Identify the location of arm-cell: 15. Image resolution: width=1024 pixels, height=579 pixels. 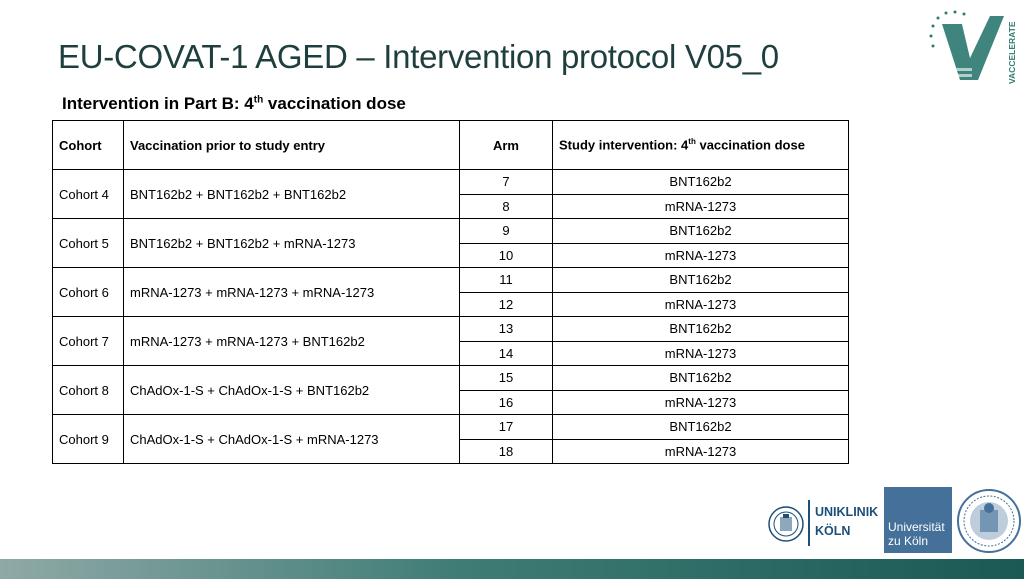
(506, 378).